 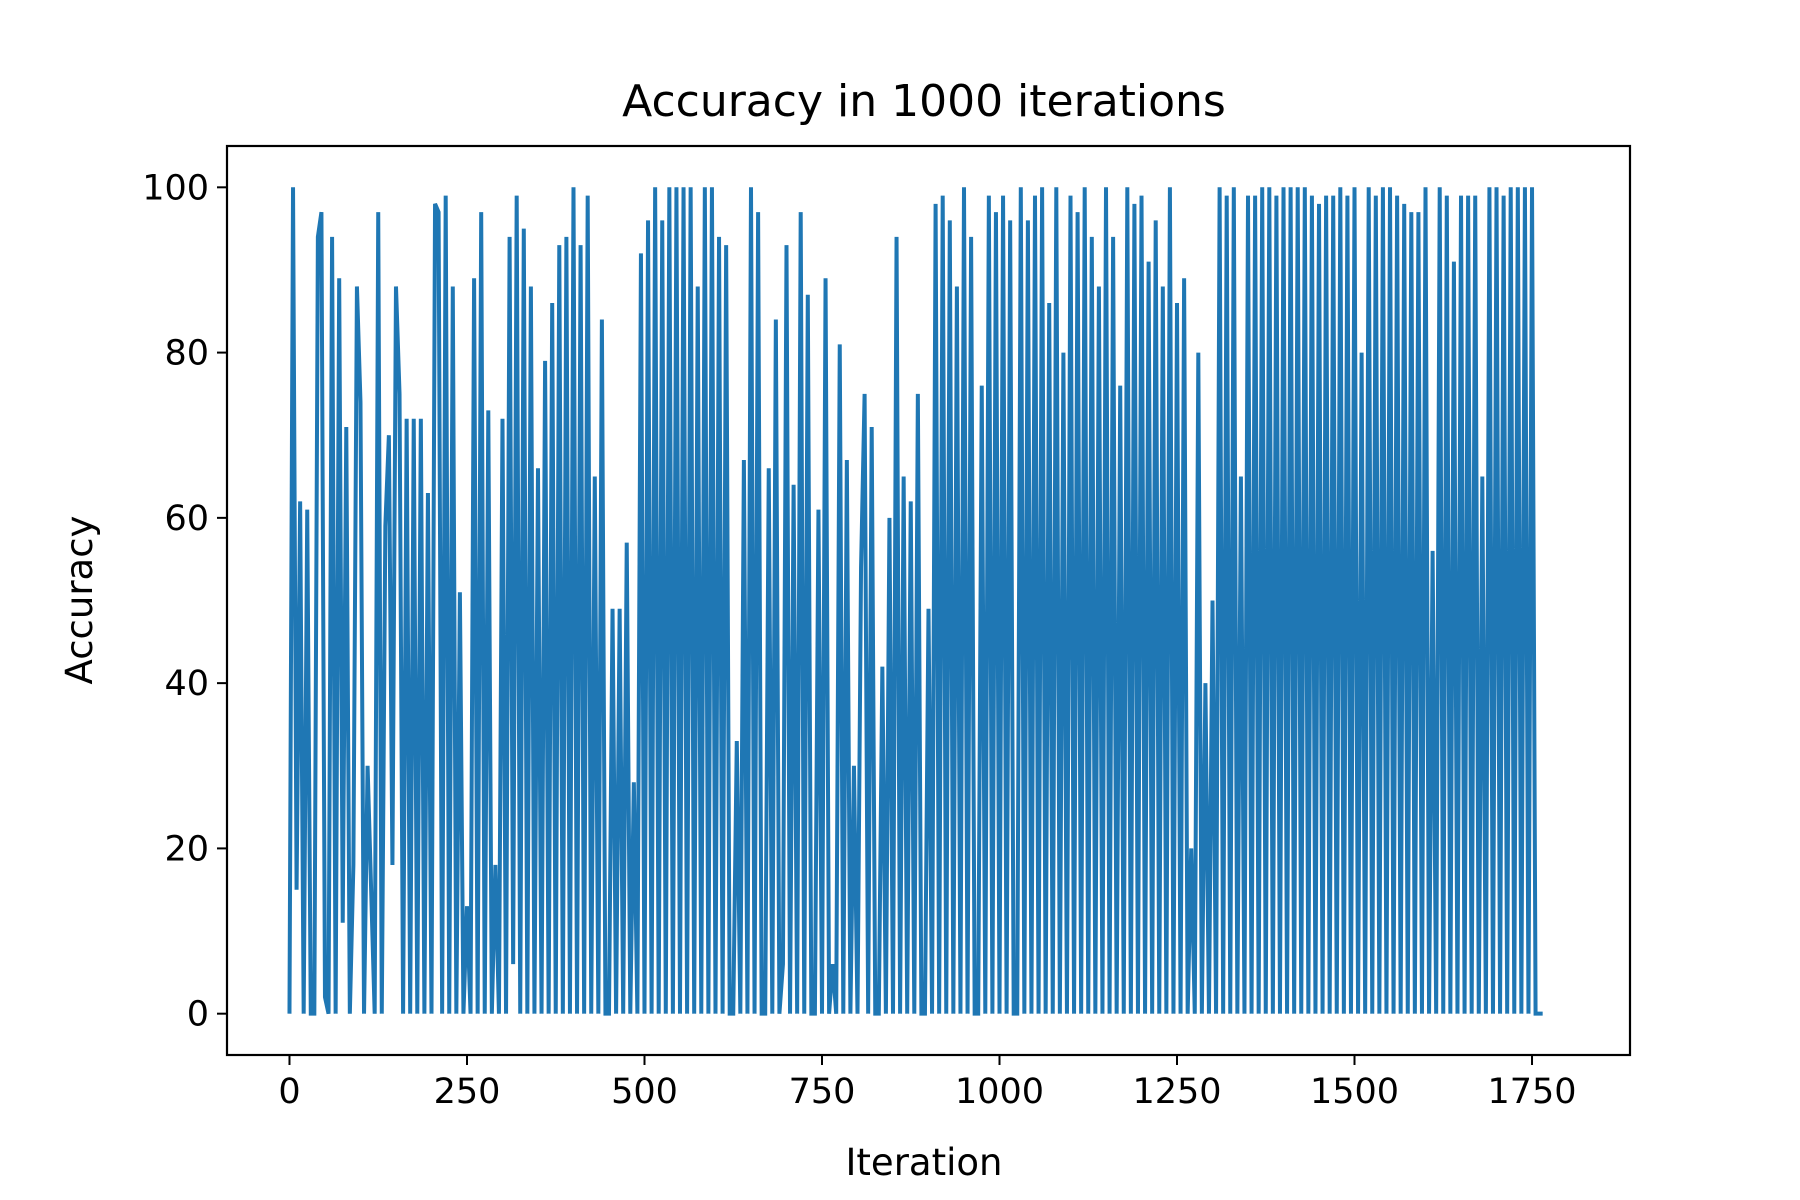 What do you see at coordinates (1176, 1092) in the screenshot?
I see `x-tick-label: 1250` at bounding box center [1176, 1092].